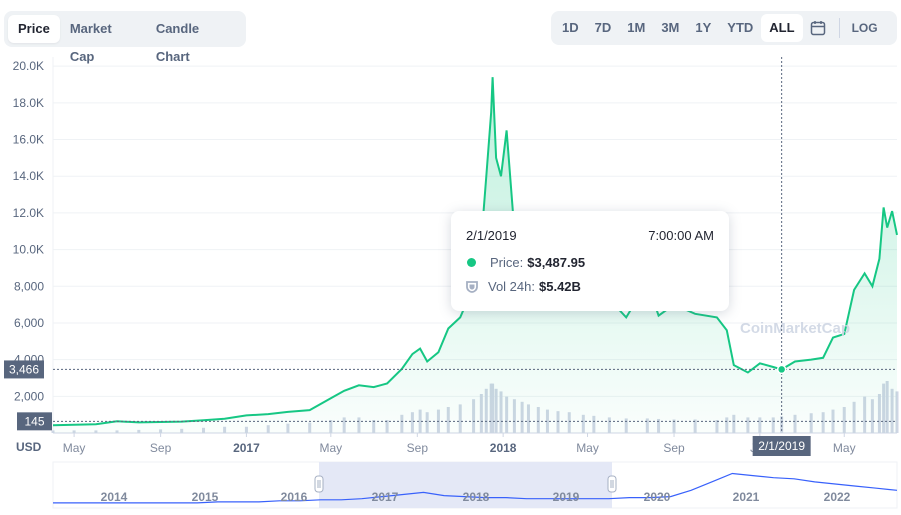 This screenshot has width=901, height=515. I want to click on range-1d: 1D, so click(570, 27).